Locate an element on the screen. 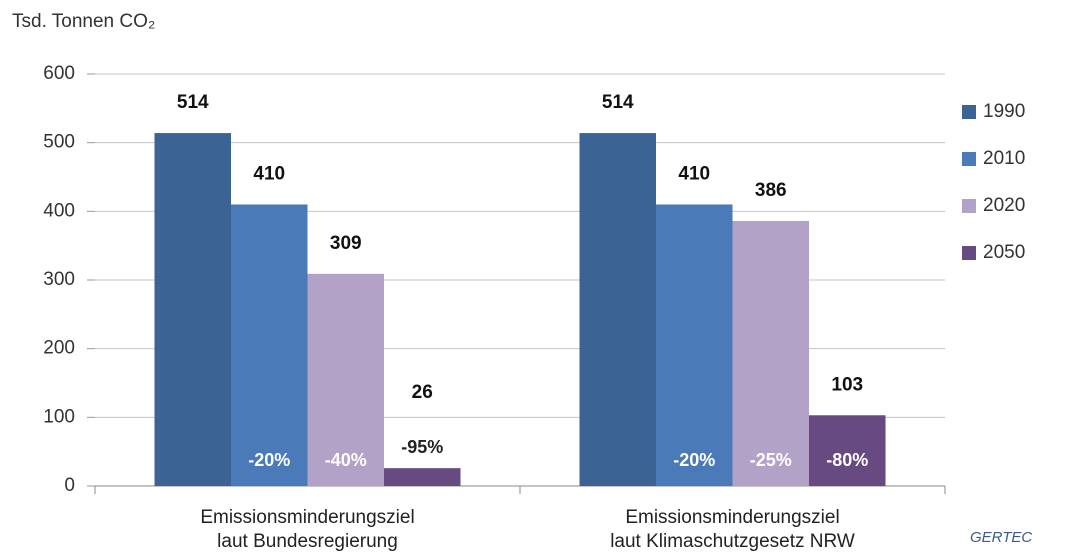 This screenshot has width=1067, height=556. logo: GERTEC is located at coordinates (1001, 537).